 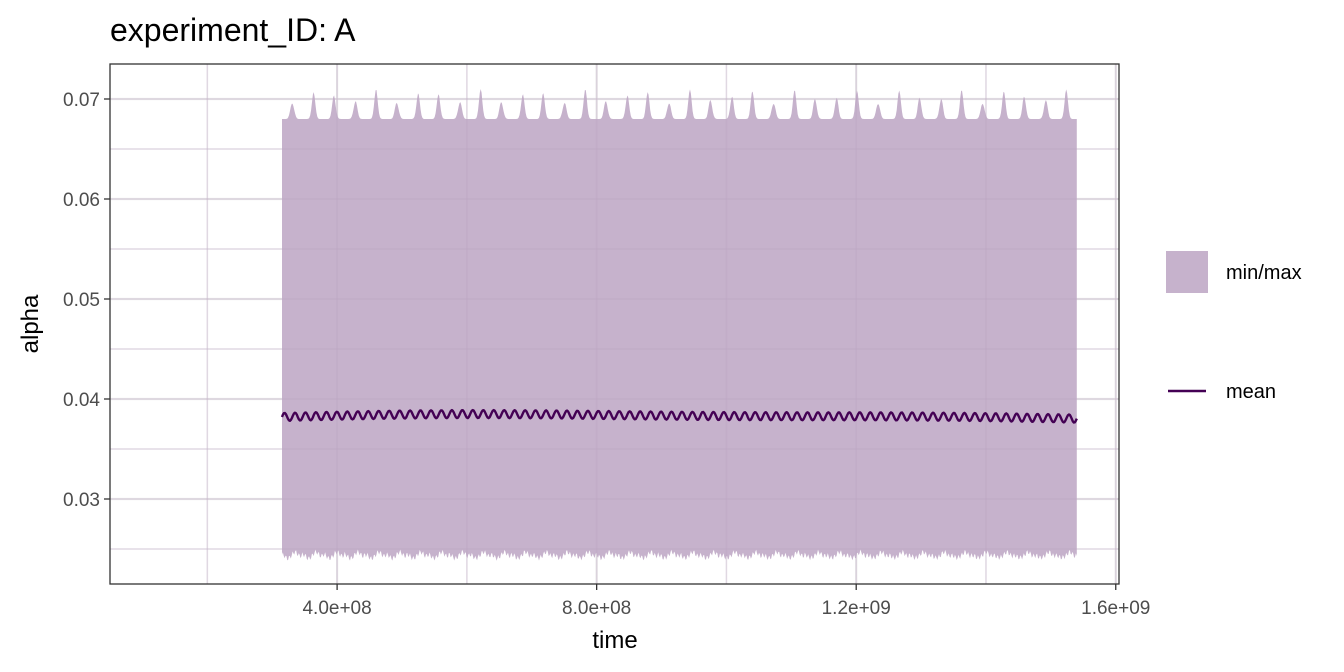 What do you see at coordinates (596, 608) in the screenshot?
I see `x-tick-label: 8.0e+08` at bounding box center [596, 608].